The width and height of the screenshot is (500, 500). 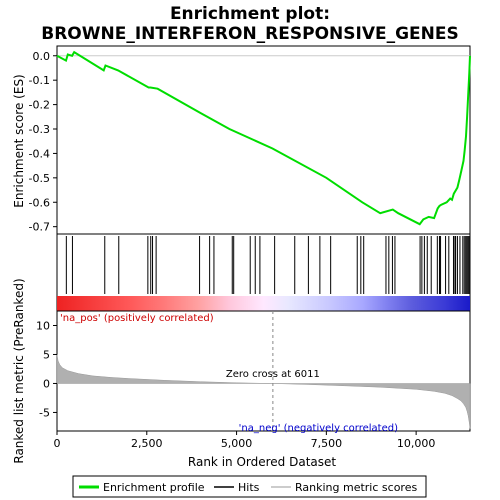 What do you see at coordinates (250, 34) in the screenshot?
I see `chart-title-line2: BROWNE_INTERFERON_RESPONSIVE_GENES` at bounding box center [250, 34].